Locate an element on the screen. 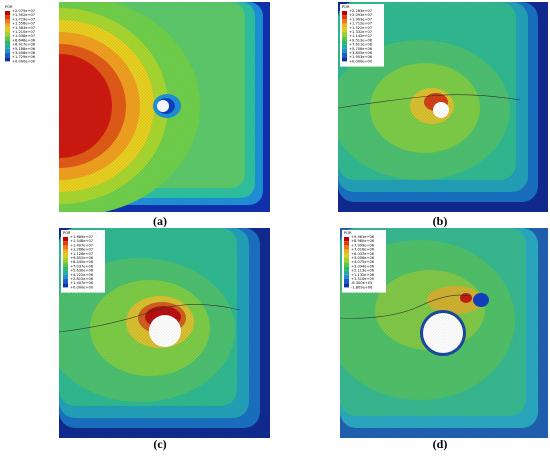 The image size is (550, 456). legend-value: +1.210e+07 is located at coordinates (23, 32).